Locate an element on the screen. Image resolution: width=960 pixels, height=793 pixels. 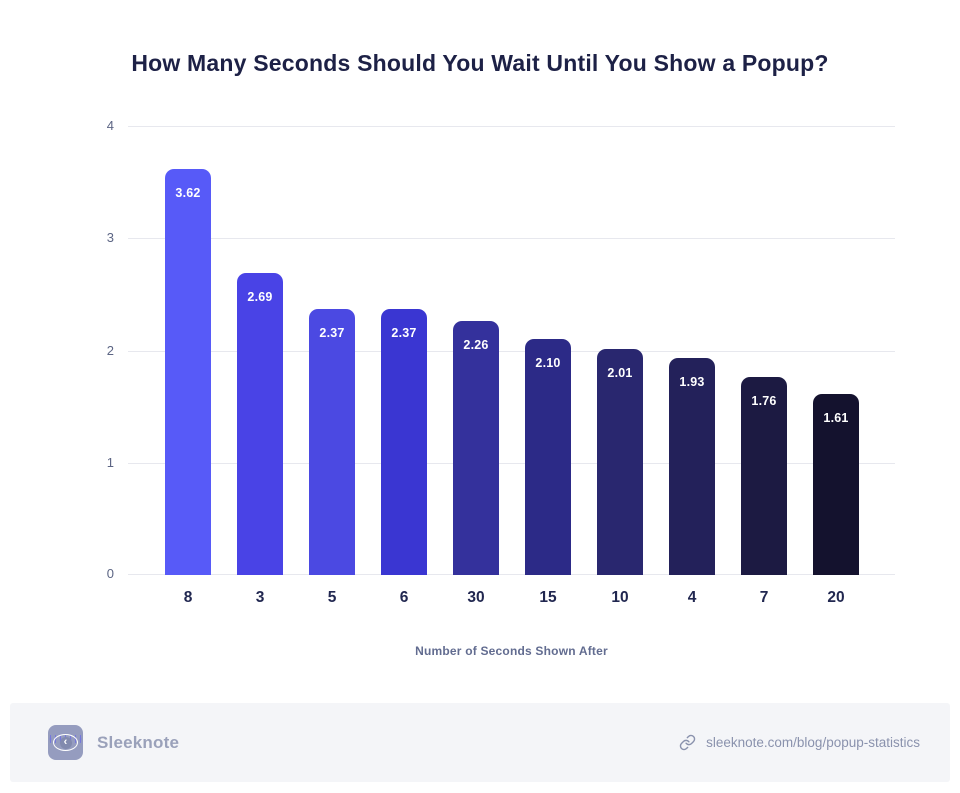
brand-name: Sleeknote is located at coordinates (138, 742).